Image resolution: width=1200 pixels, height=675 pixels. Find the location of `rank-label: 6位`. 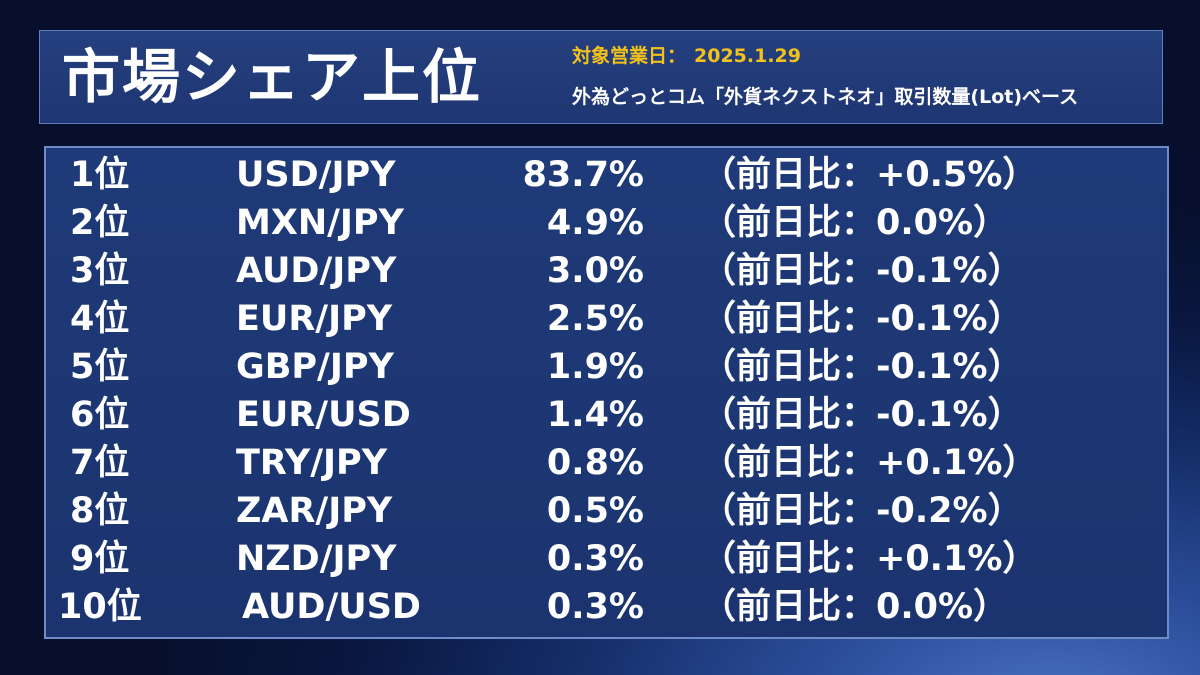

rank-label: 6位 is located at coordinates (100, 415).